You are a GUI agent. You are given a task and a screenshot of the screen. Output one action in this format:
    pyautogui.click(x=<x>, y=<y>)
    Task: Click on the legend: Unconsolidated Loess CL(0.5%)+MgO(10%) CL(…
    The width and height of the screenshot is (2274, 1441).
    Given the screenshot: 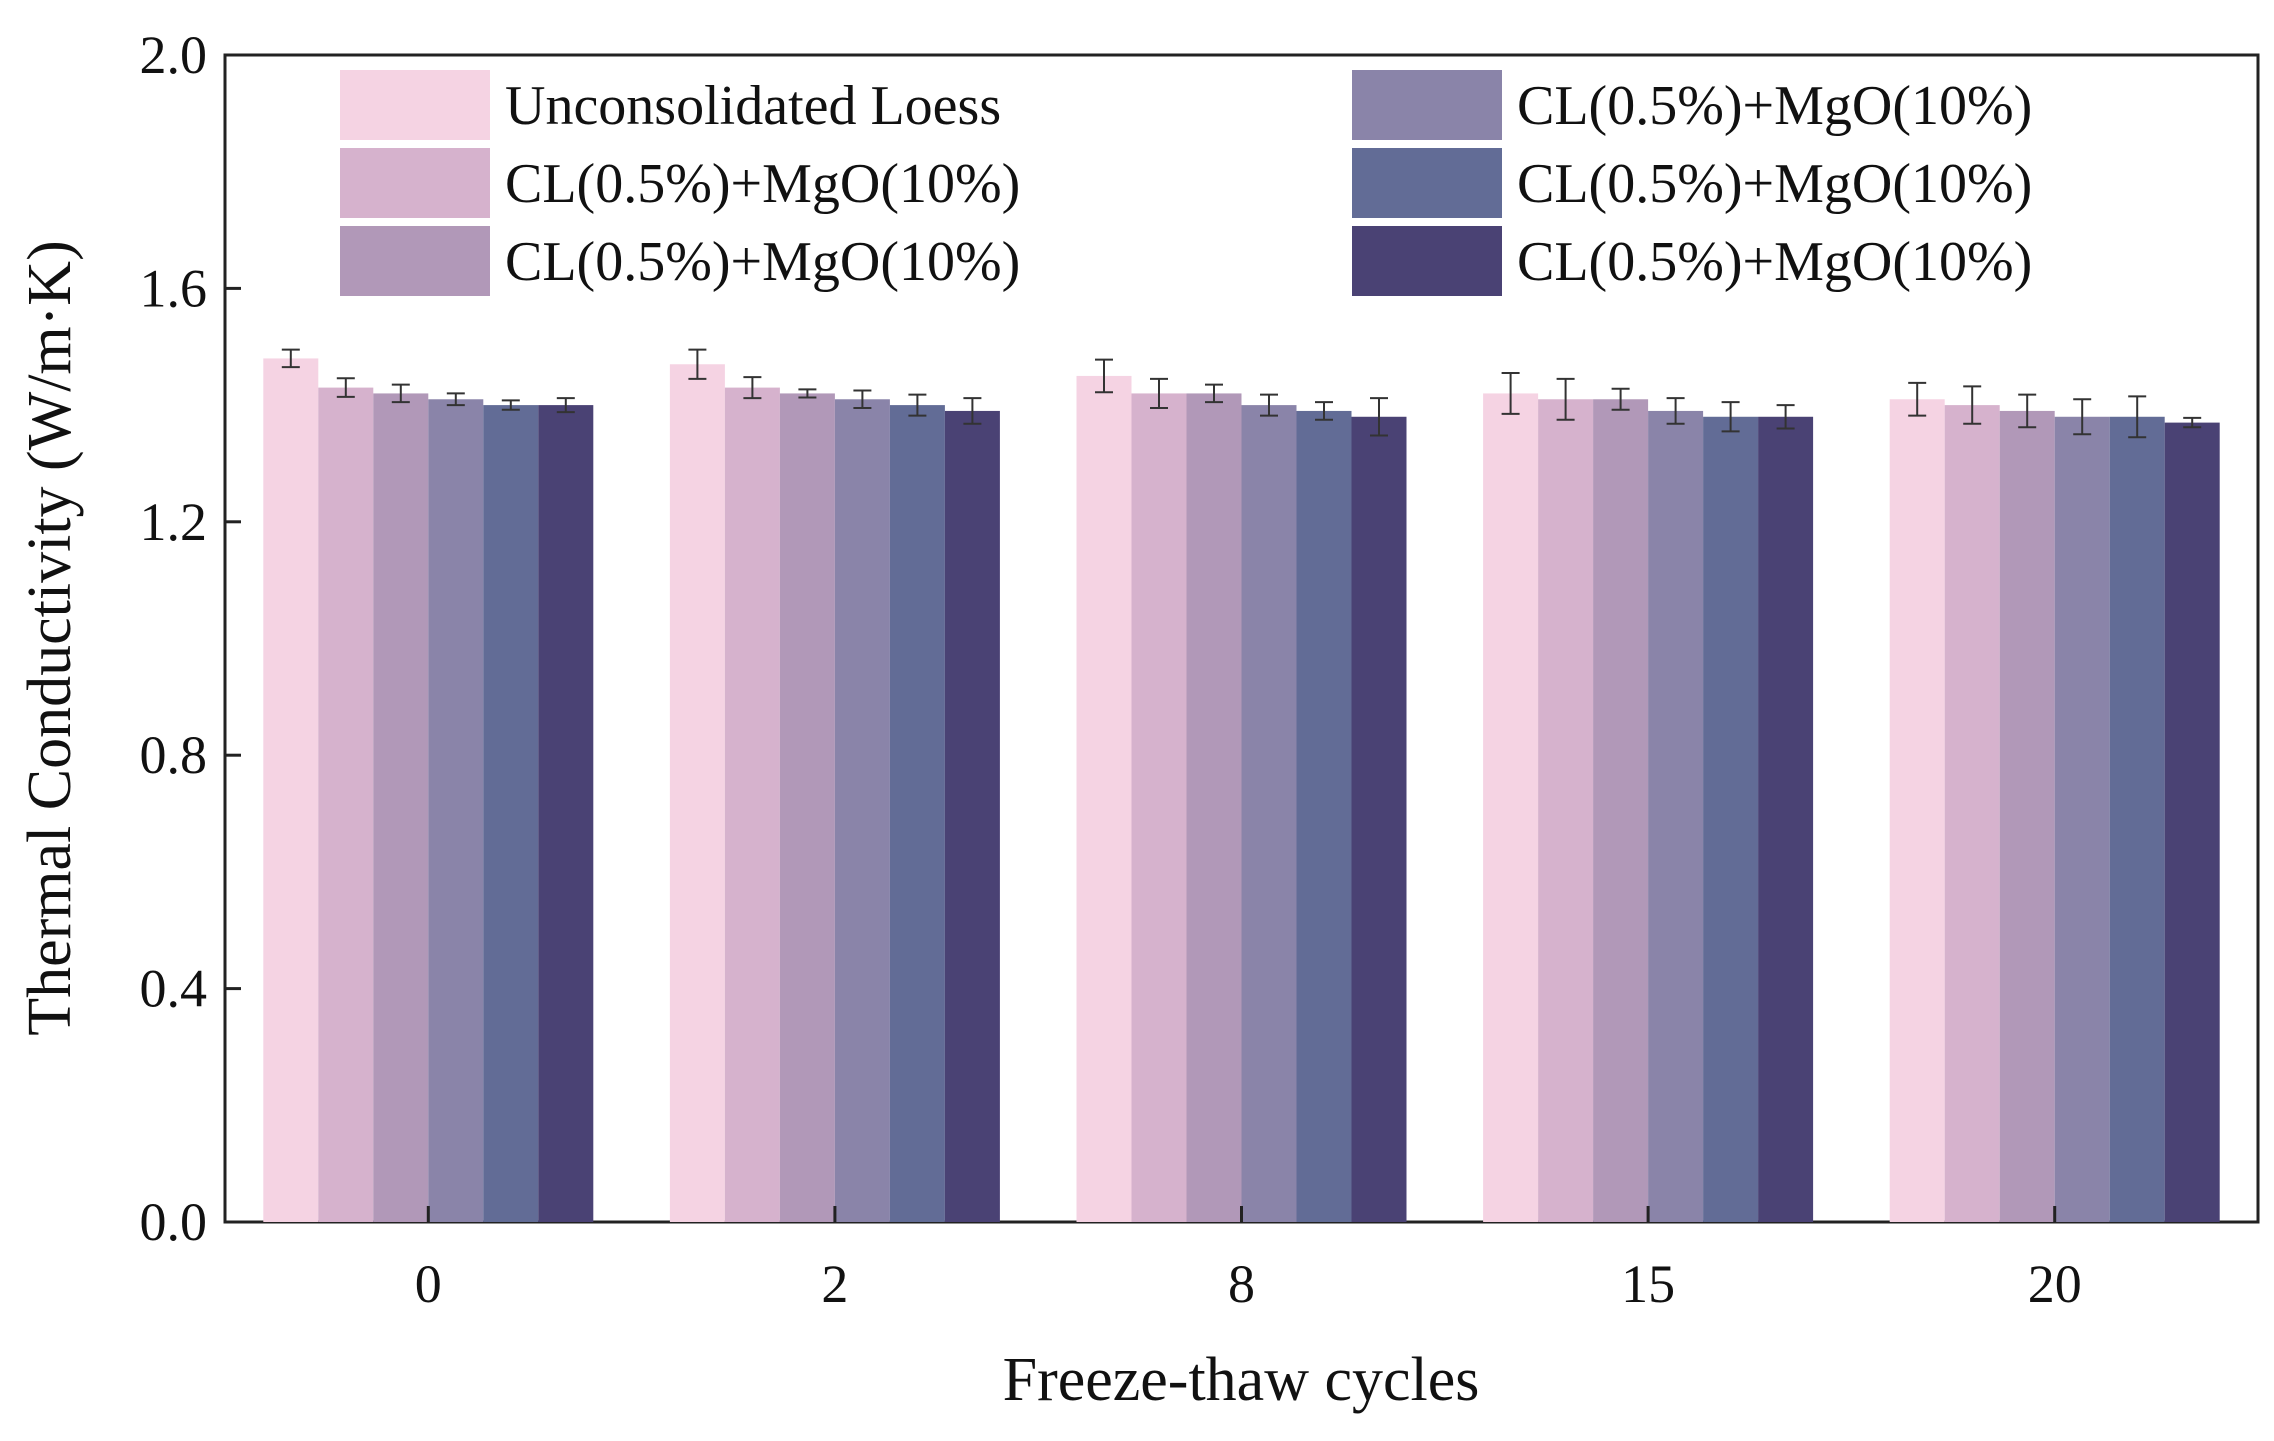 What is the action you would take?
    pyautogui.click(x=1186, y=183)
    